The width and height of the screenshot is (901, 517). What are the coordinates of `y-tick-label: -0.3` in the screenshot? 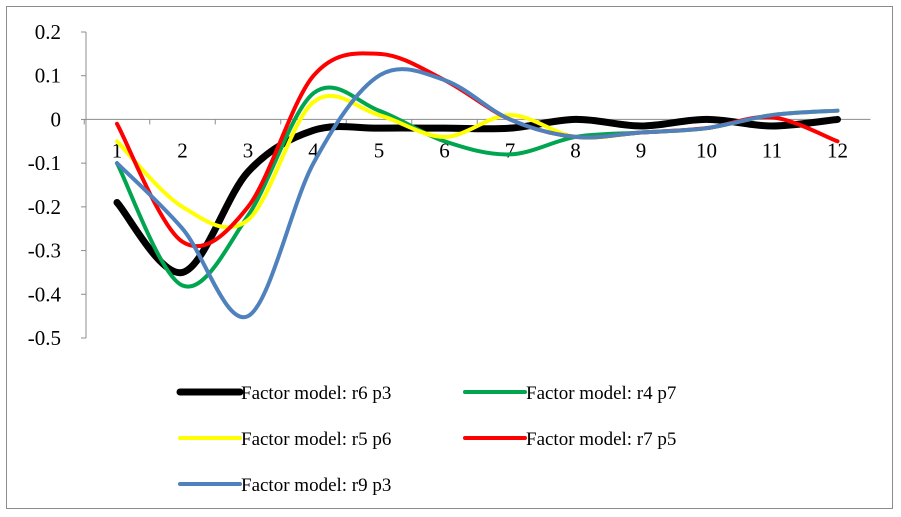 It's located at (44, 251).